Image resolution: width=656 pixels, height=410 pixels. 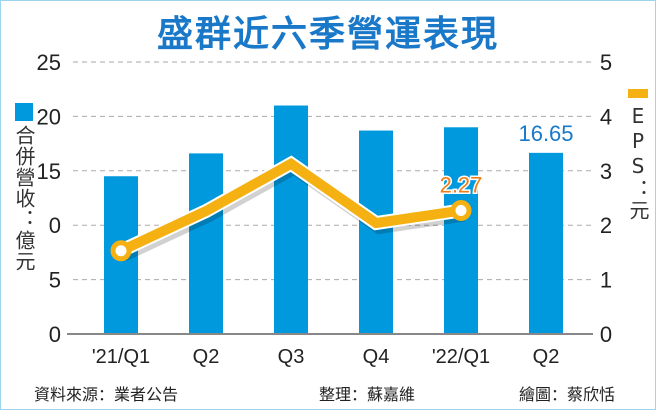 I want to click on right-tick-label: 1, so click(x=606, y=280).